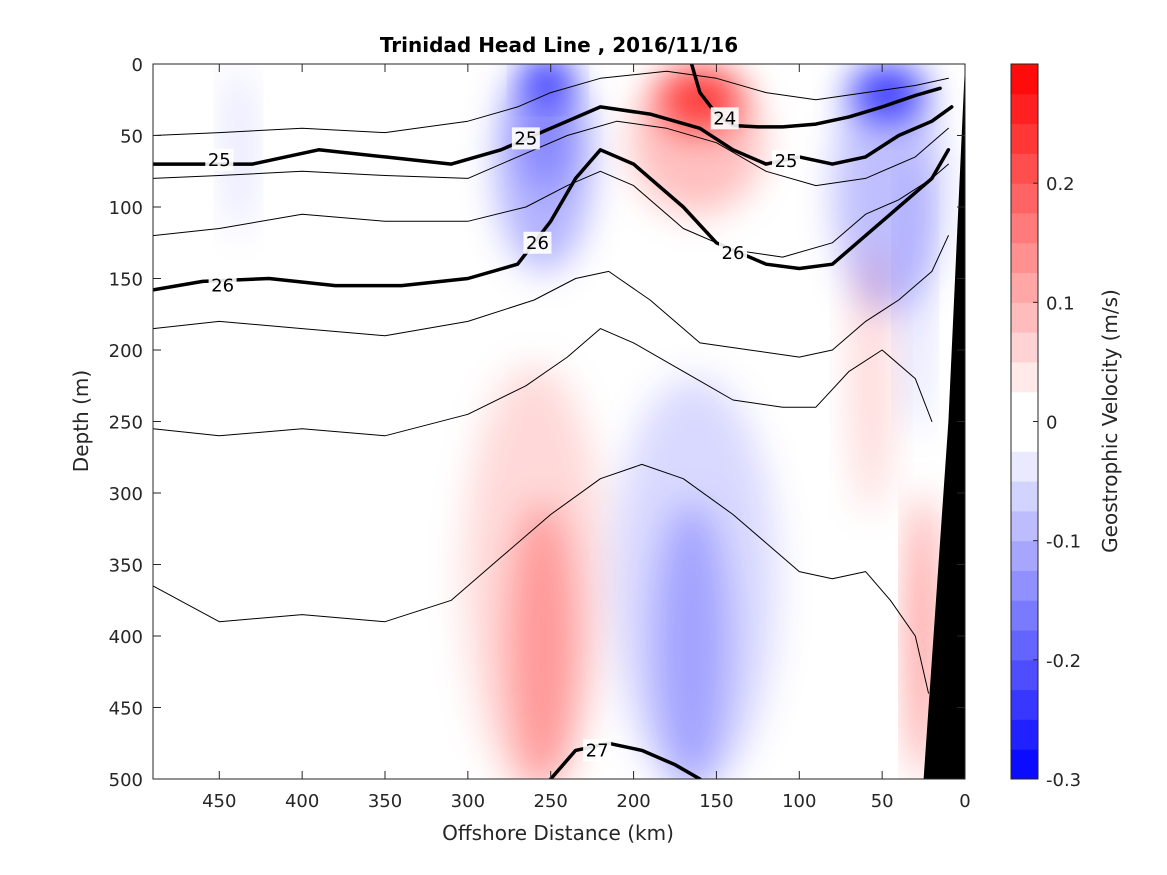  Describe the element at coordinates (799, 801) in the screenshot. I see `x-tick-label: 100` at that location.